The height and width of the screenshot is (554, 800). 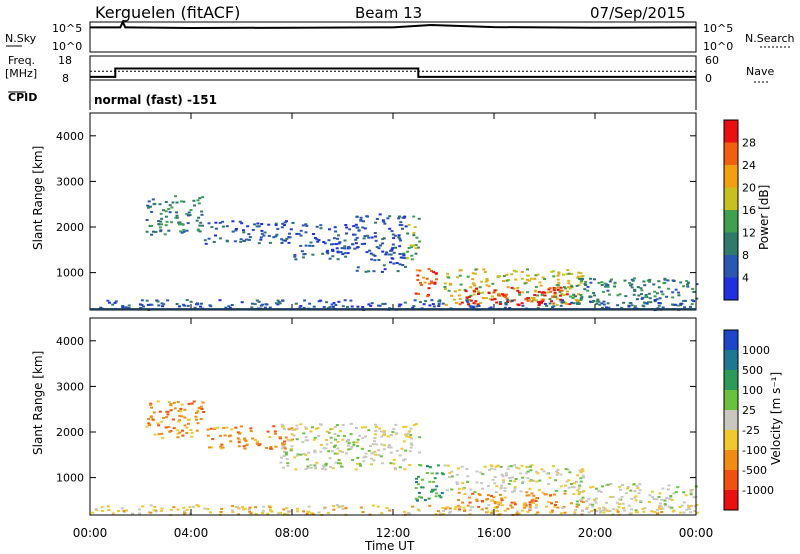 What do you see at coordinates (731, 198) in the screenshot?
I see `colorbar-segment` at bounding box center [731, 198].